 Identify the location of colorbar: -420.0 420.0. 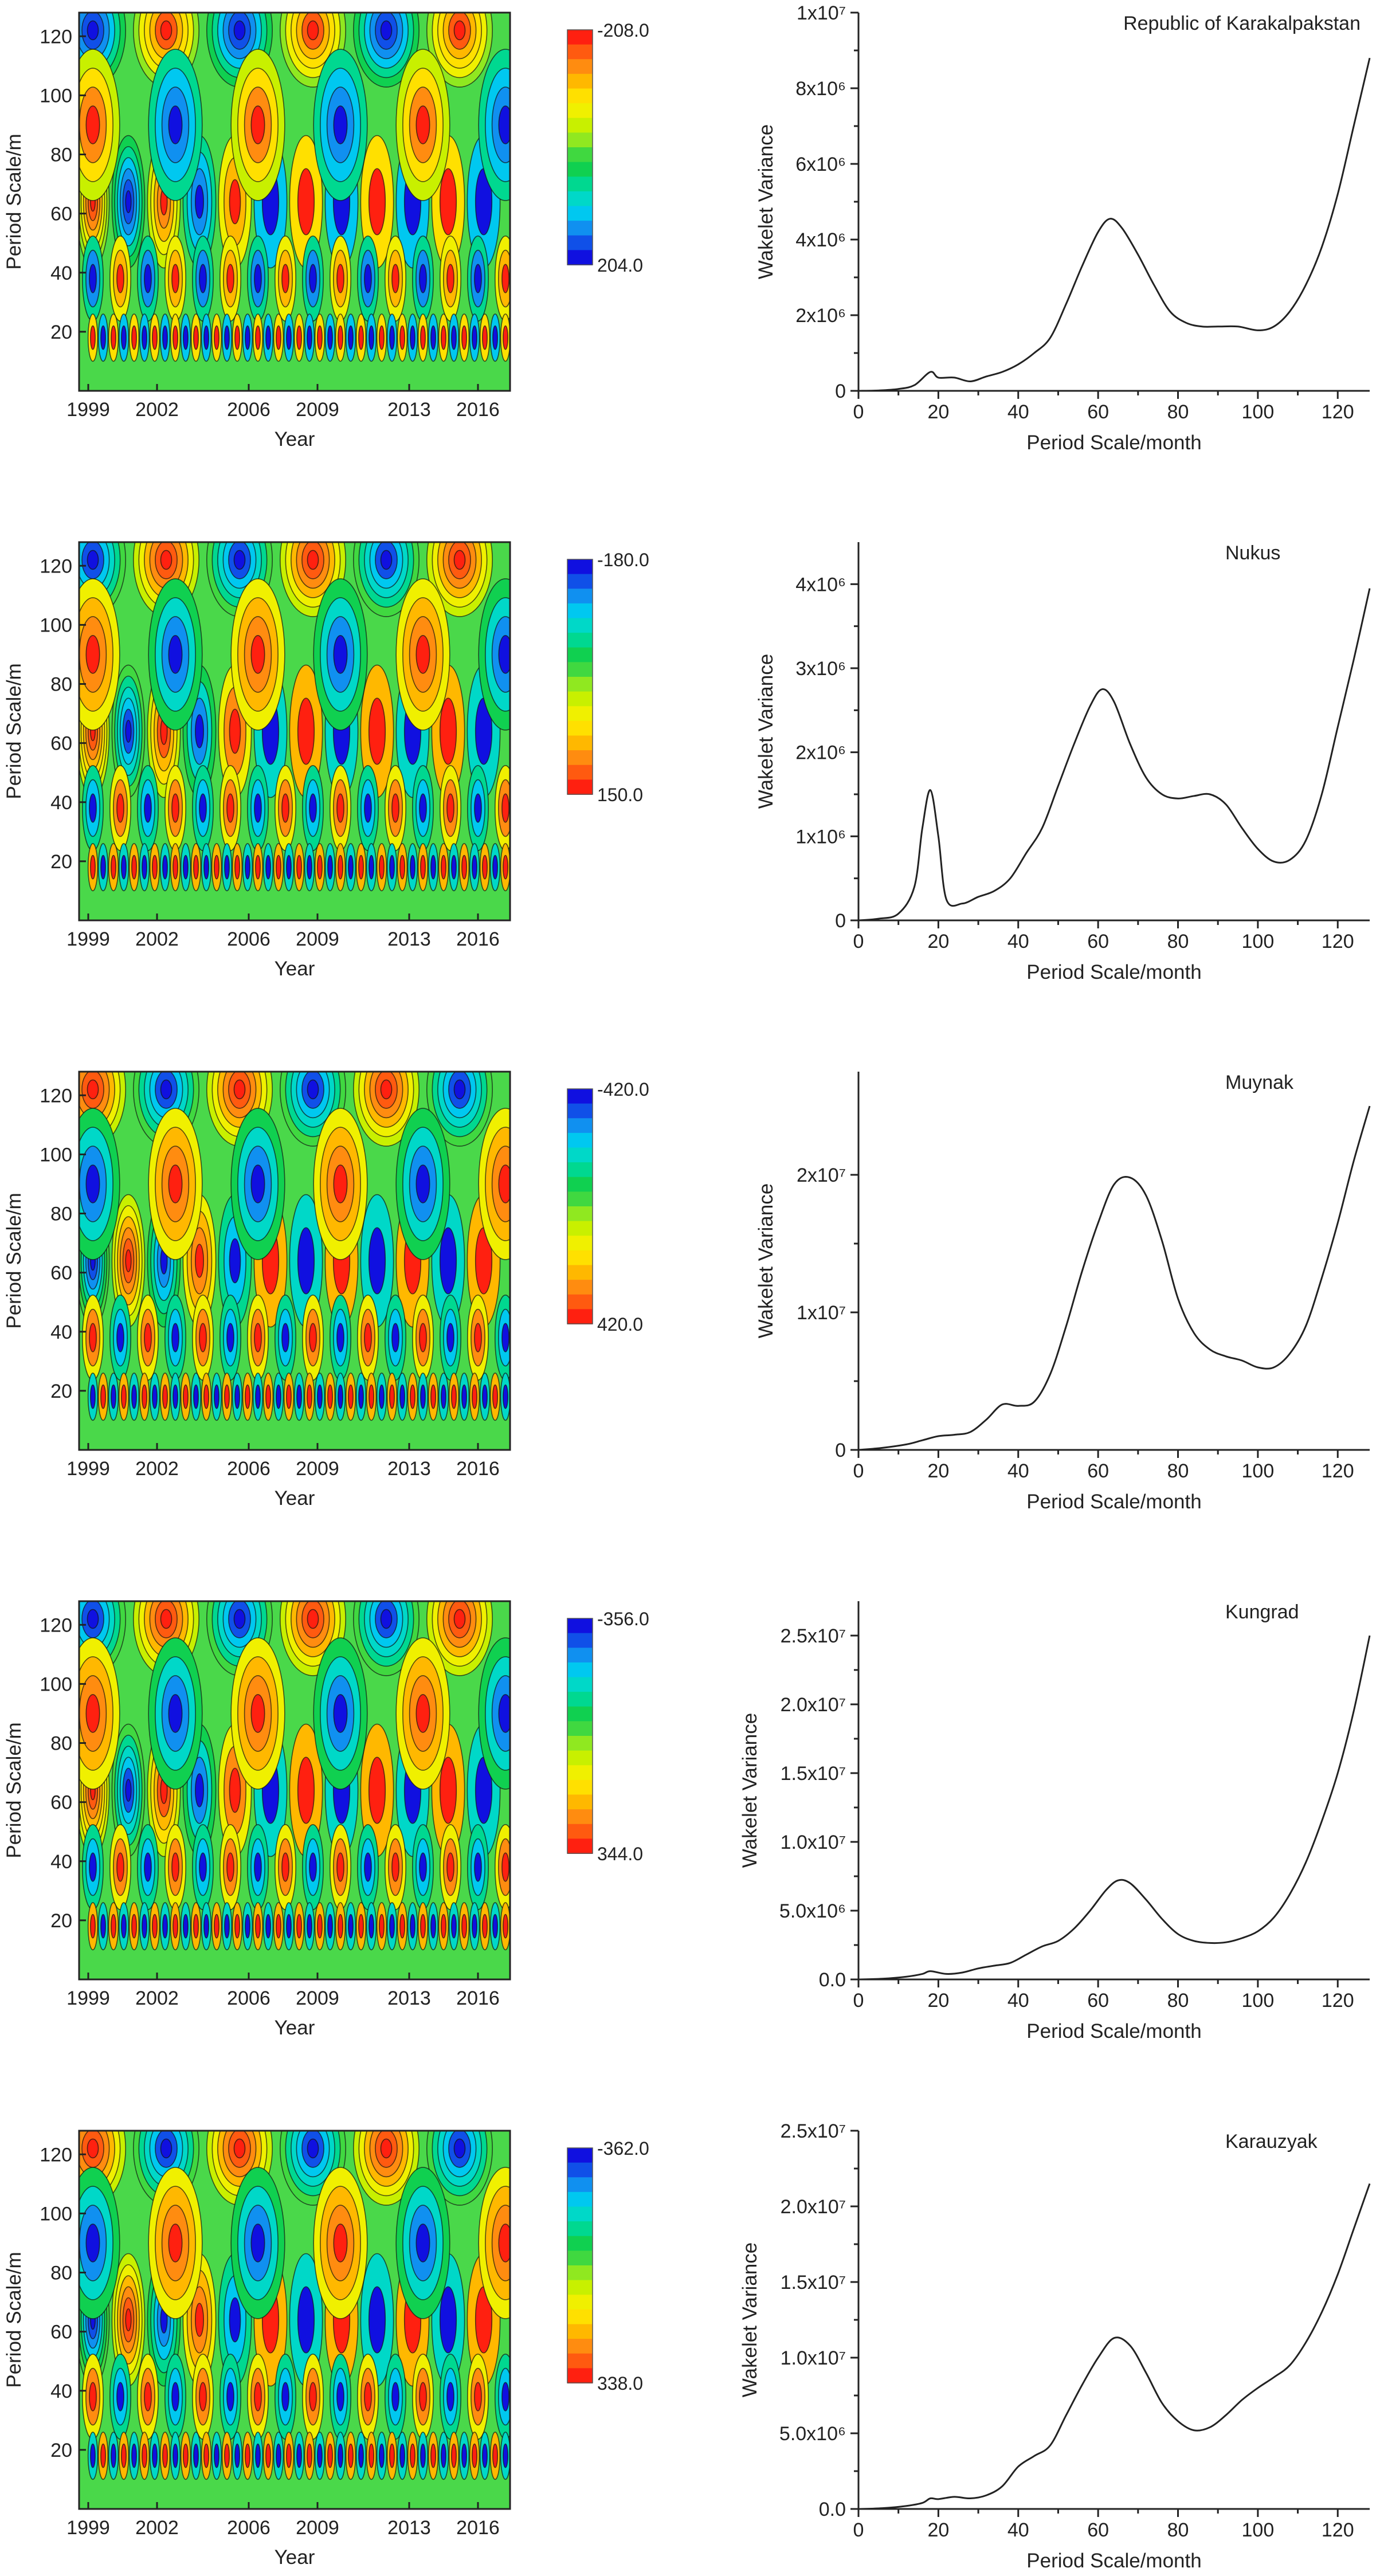
(608, 1207).